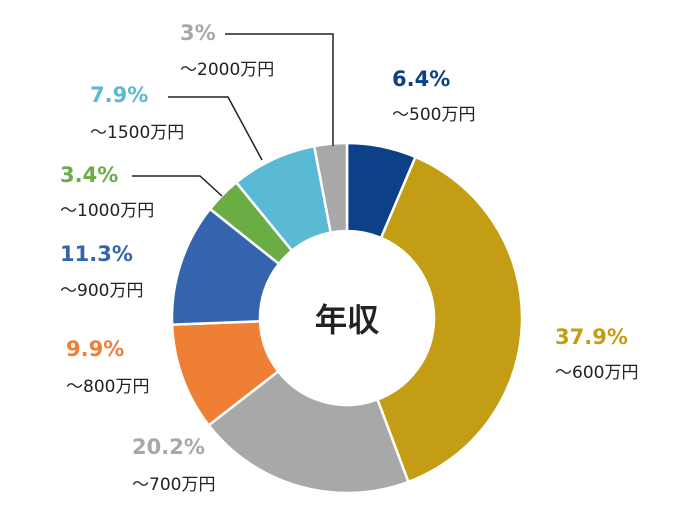 The image size is (688, 524). Describe the element at coordinates (101, 291) in the screenshot. I see `slice-category-label: 〜900万円` at that location.